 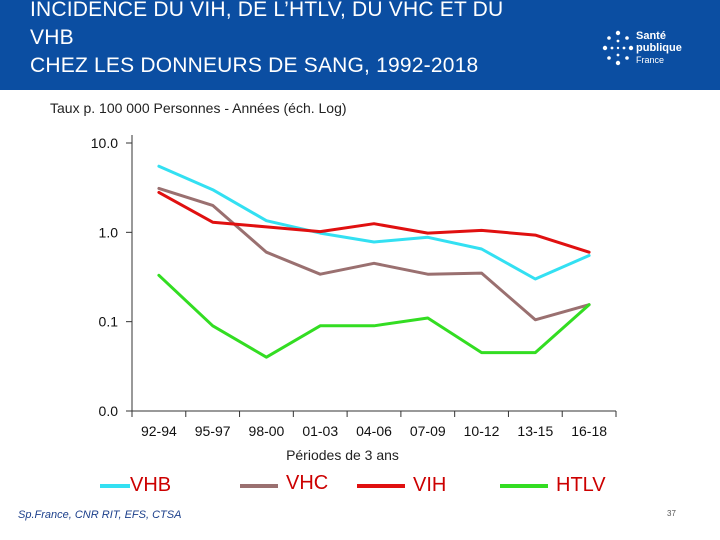 I want to click on legend-label-htlv: HTLV, so click(x=581, y=485).